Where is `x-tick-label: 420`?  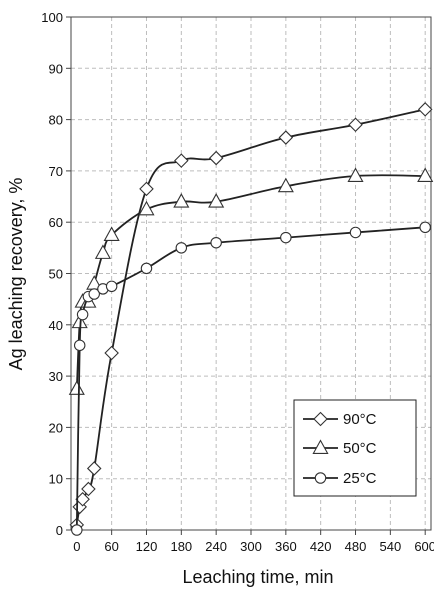
x-tick-label: 420 is located at coordinates (321, 546).